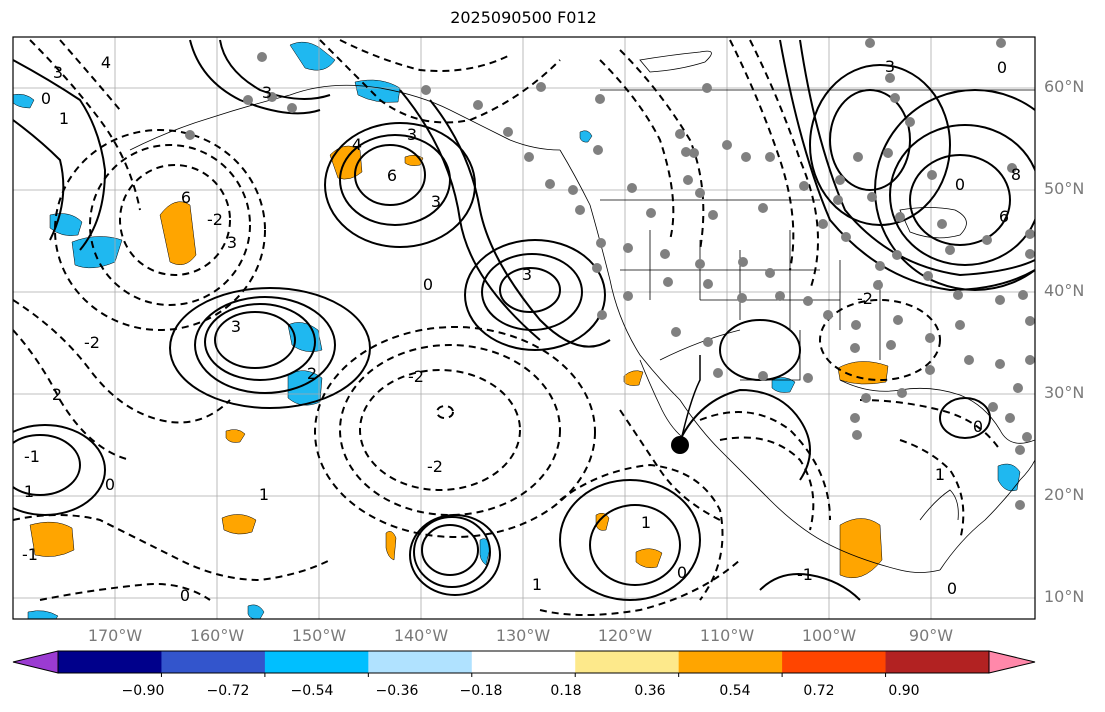 This screenshot has height=712, width=1105. Describe the element at coordinates (217, 635) in the screenshot. I see `lon-label: 160°W` at that location.